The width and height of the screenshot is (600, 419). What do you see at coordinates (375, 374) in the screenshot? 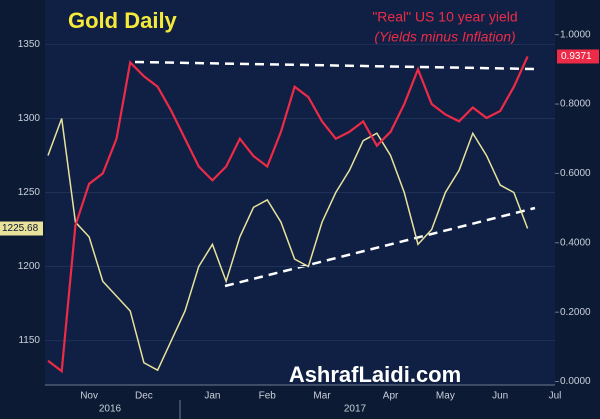
I see `watermark: AshrafLaidi.com` at bounding box center [375, 374].